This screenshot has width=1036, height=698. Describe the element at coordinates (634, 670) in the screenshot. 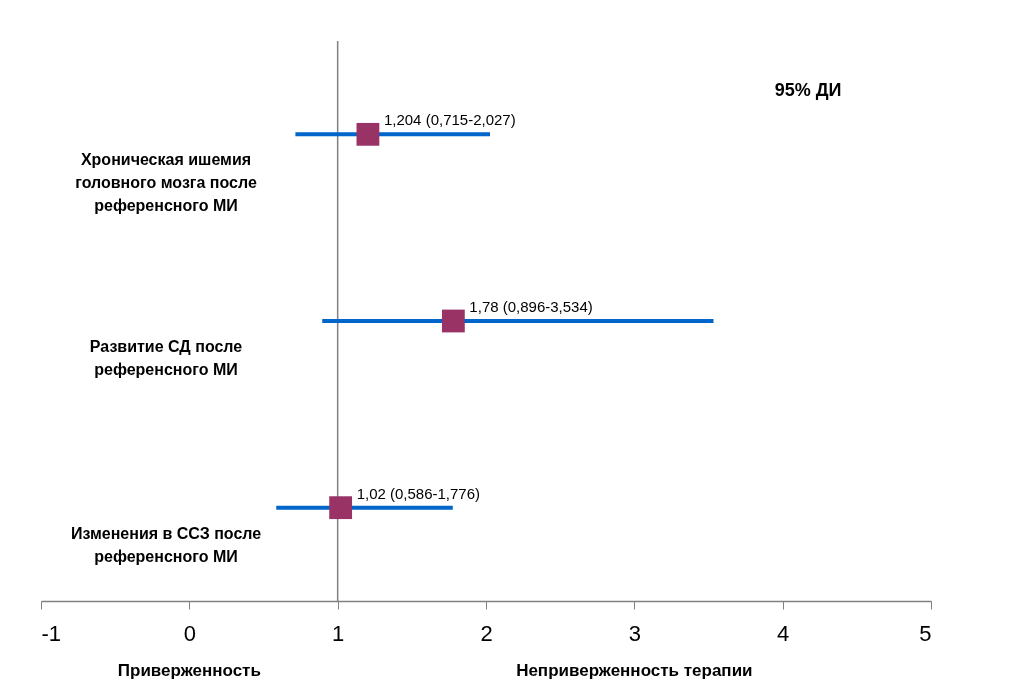

I see `text: Неприверженность терапии` at that location.